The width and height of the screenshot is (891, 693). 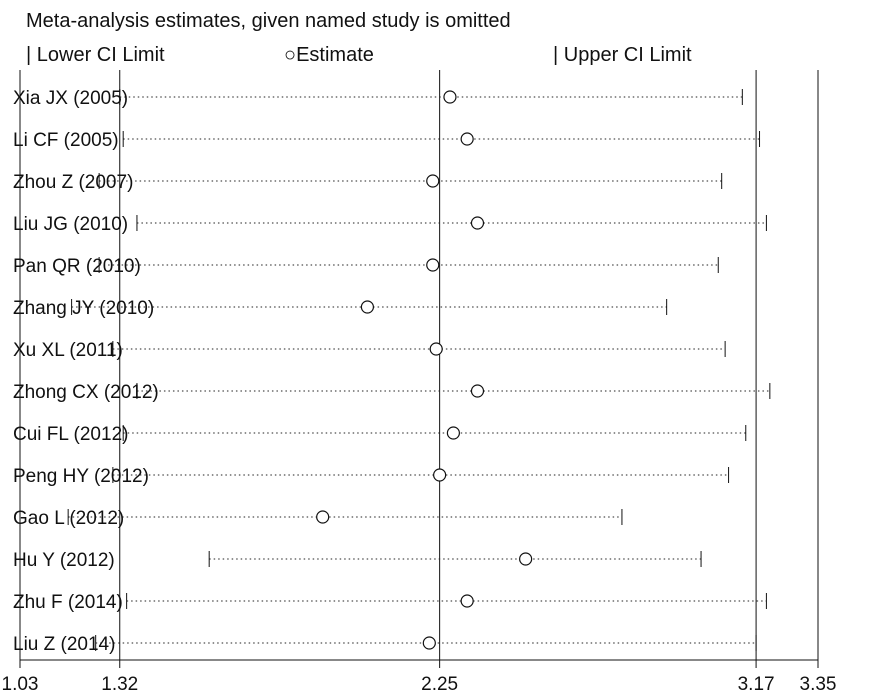 I want to click on study-row: Gao L (2012), so click(x=318, y=518).